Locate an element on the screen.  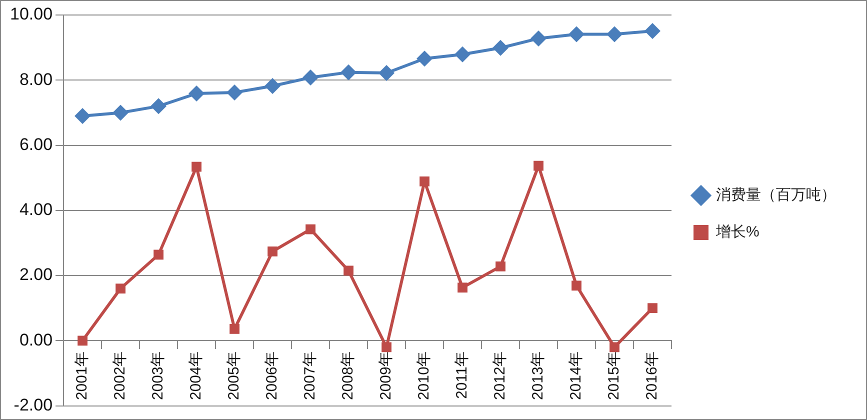
y-tick-label: 8.00 is located at coordinates (36, 79).